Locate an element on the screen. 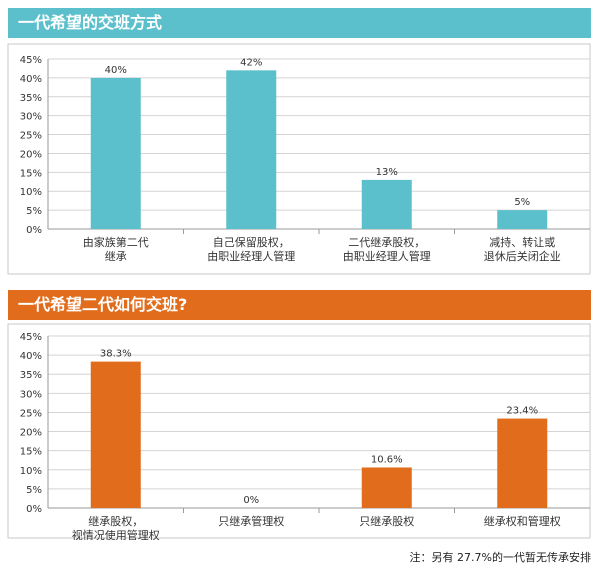 The height and width of the screenshot is (578, 599). chart-2-ytick-label: 35% is located at coordinates (31, 375).